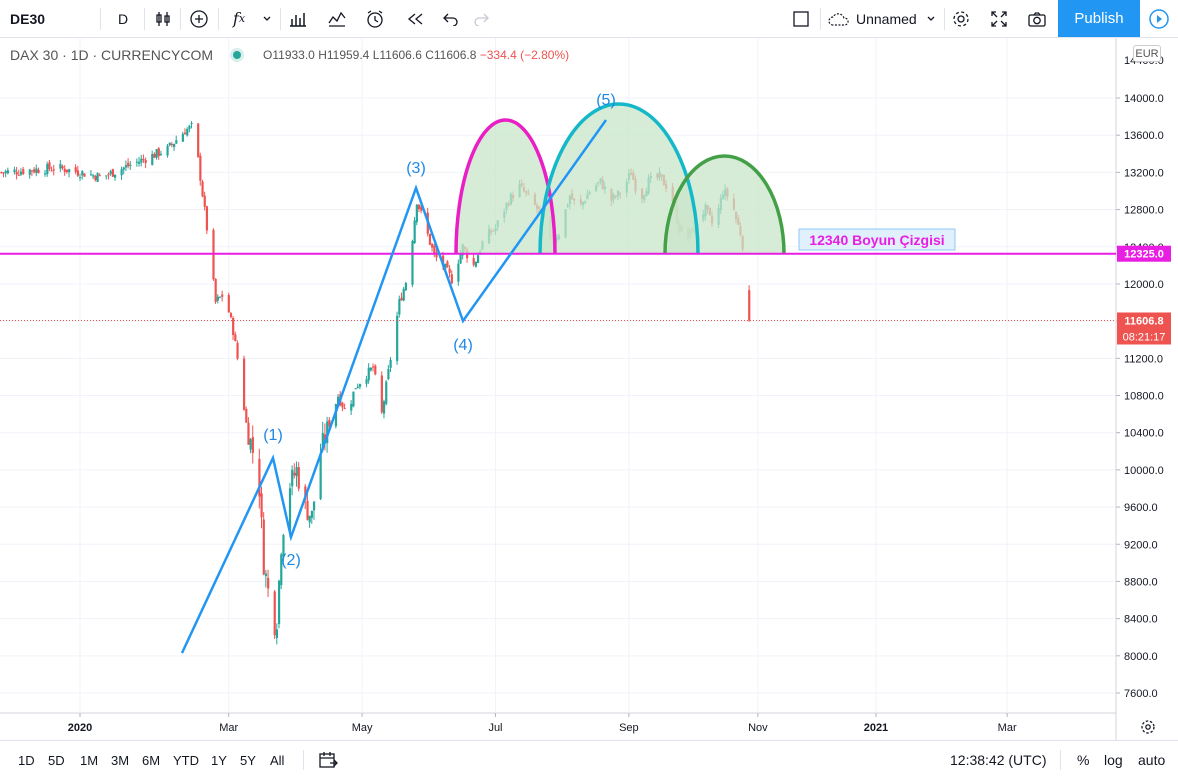 The image size is (1178, 778). I want to click on legend-title: DAX 30 · 1D · CURRENCYCOM, so click(112, 55).